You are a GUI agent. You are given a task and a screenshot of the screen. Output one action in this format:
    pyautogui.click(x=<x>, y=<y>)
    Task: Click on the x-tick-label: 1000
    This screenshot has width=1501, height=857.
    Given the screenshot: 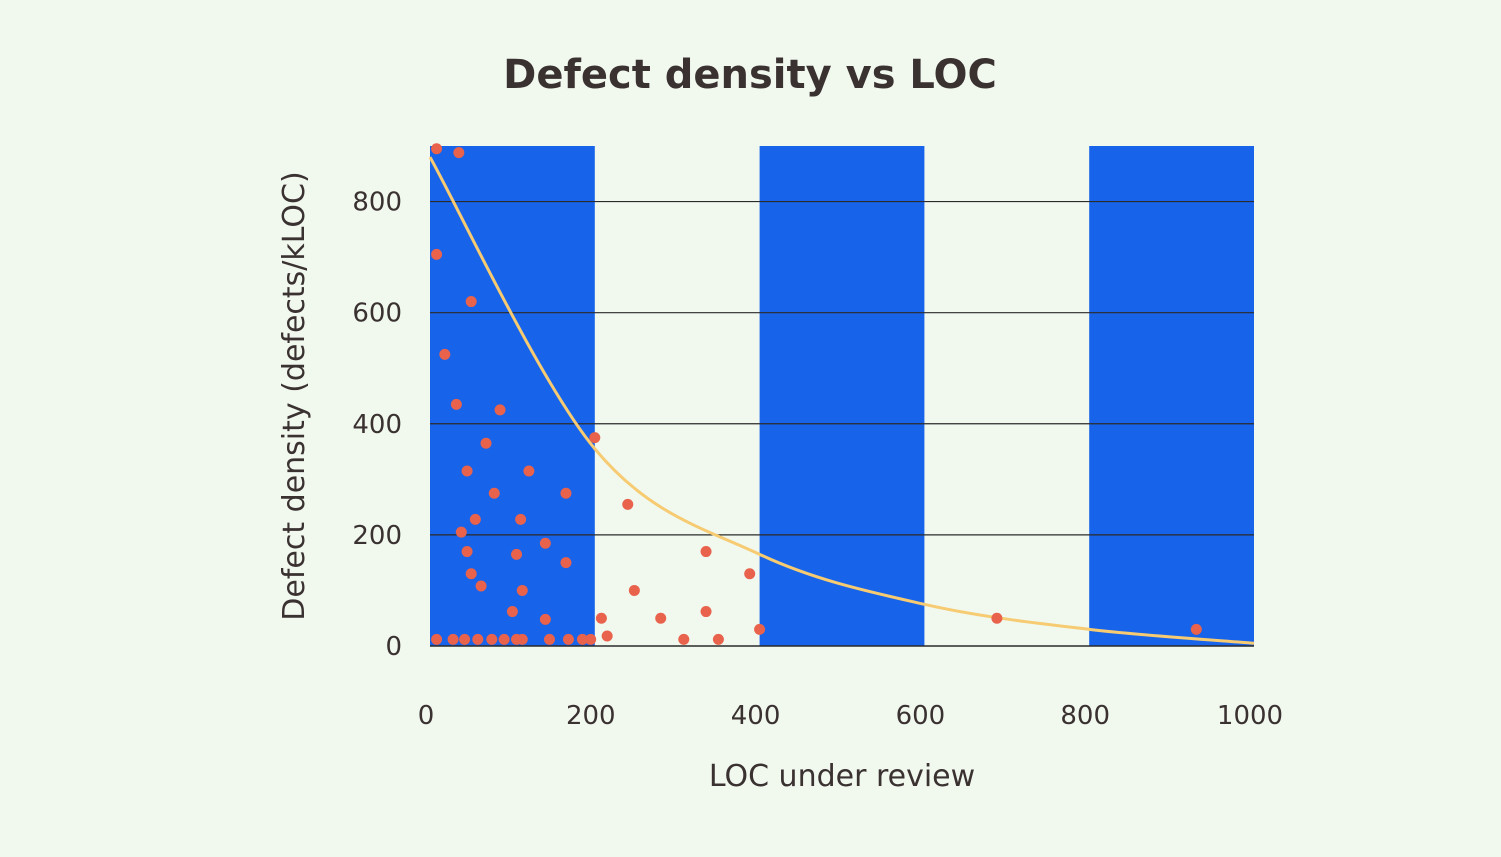 What is the action you would take?
    pyautogui.click(x=1250, y=716)
    